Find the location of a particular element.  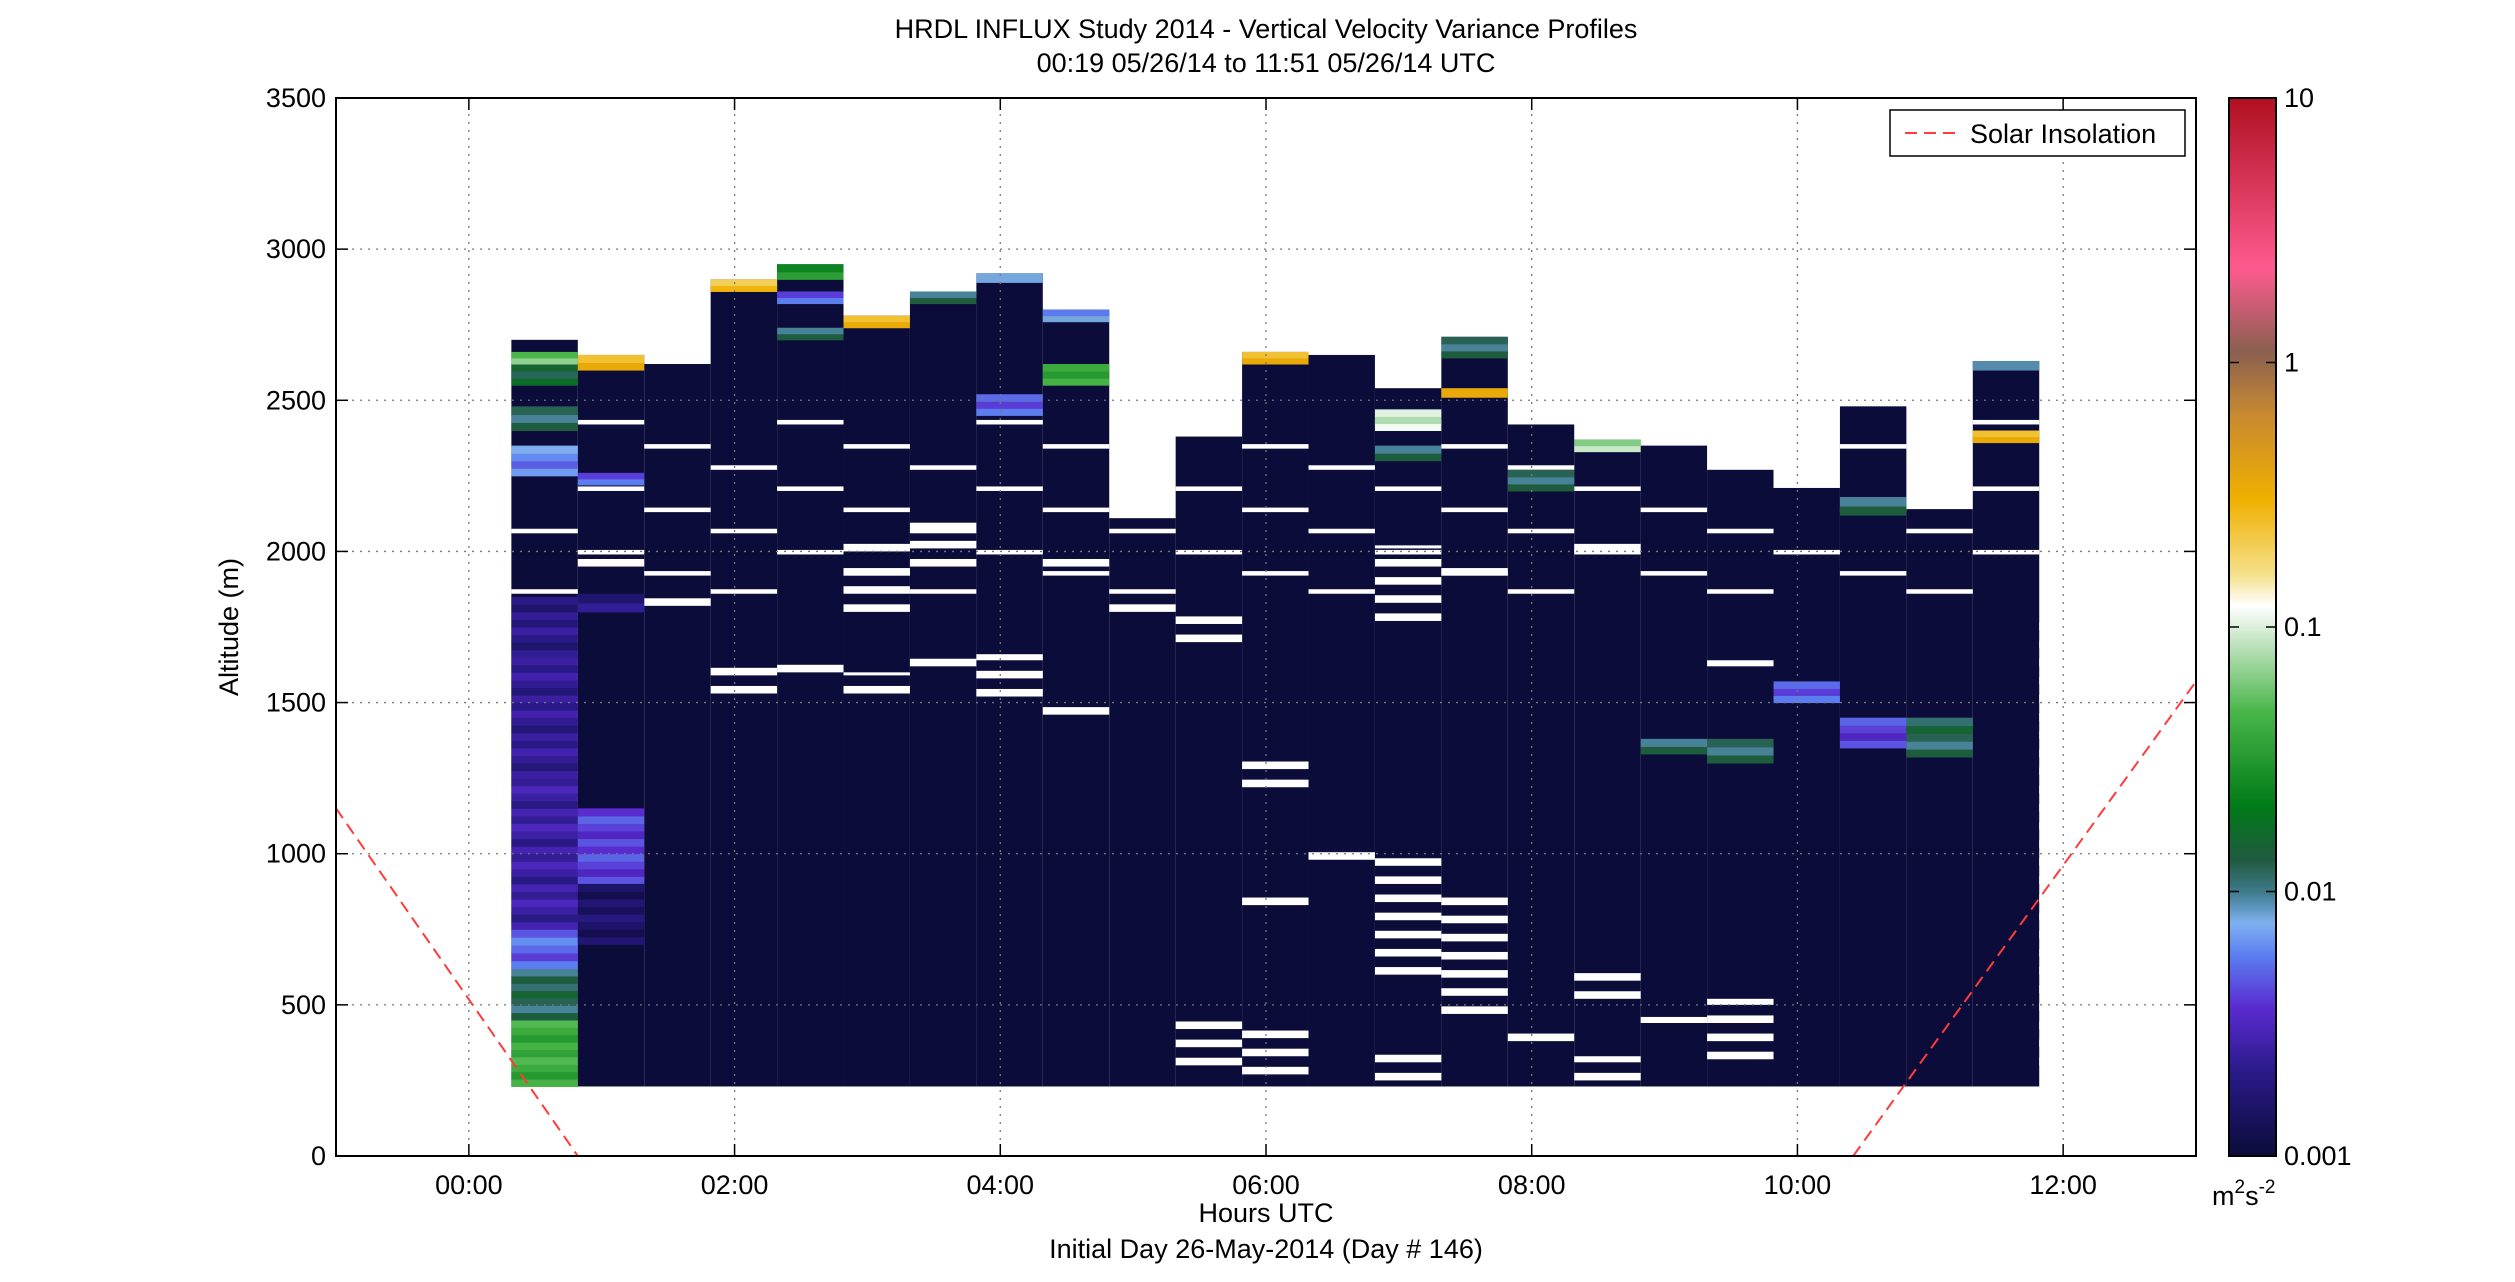

y-tick-label: 3000 is located at coordinates (296, 249).